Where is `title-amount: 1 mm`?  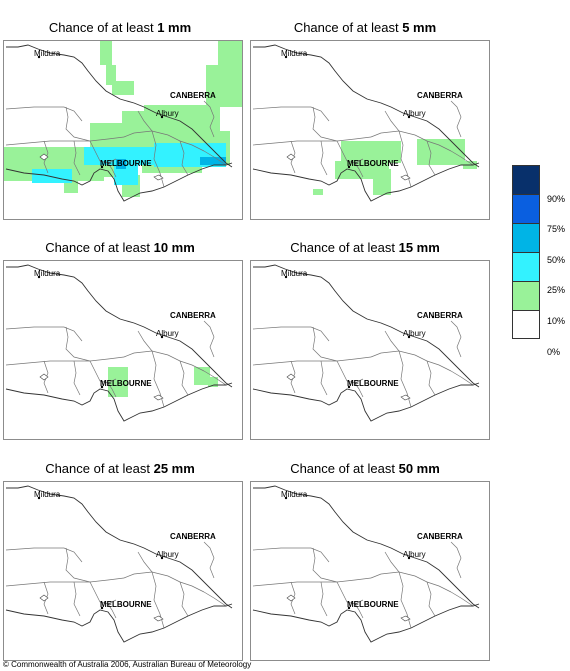 title-amount: 1 mm is located at coordinates (174, 27).